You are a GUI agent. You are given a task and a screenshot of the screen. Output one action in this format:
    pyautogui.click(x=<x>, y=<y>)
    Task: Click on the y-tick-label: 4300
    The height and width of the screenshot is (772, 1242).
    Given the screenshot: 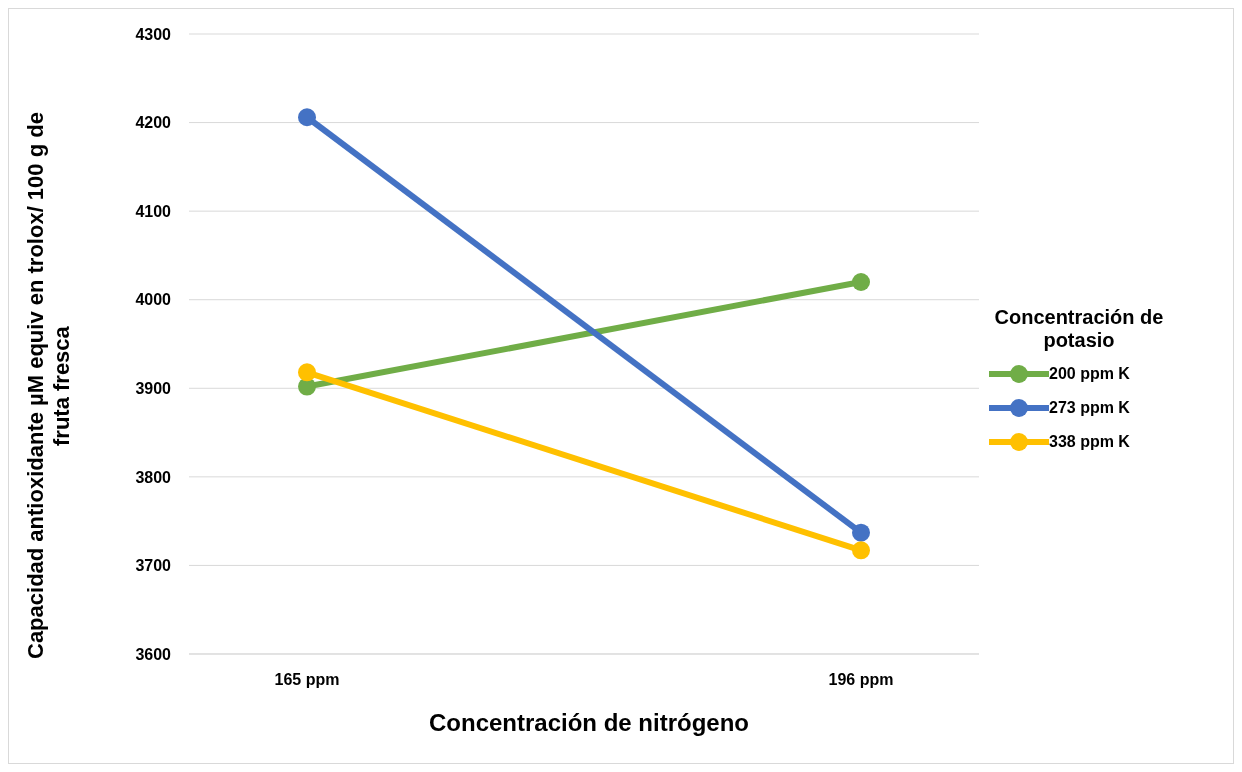 What is the action you would take?
    pyautogui.click(x=153, y=34)
    